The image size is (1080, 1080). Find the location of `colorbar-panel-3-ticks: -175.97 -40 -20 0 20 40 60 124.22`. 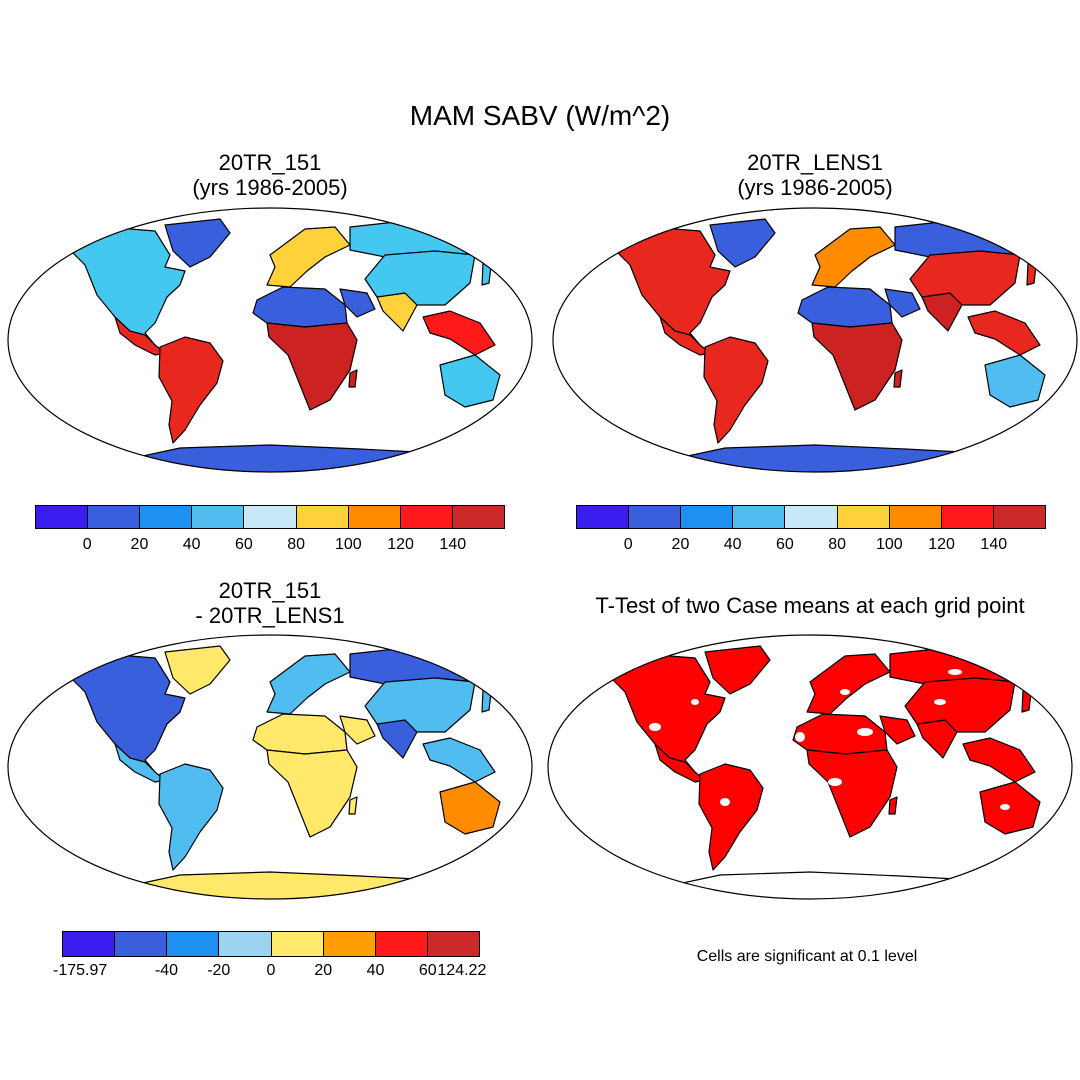

colorbar-panel-3-ticks: -175.97 -40 -20 0 20 40 60 124.22 is located at coordinates (269, 972).